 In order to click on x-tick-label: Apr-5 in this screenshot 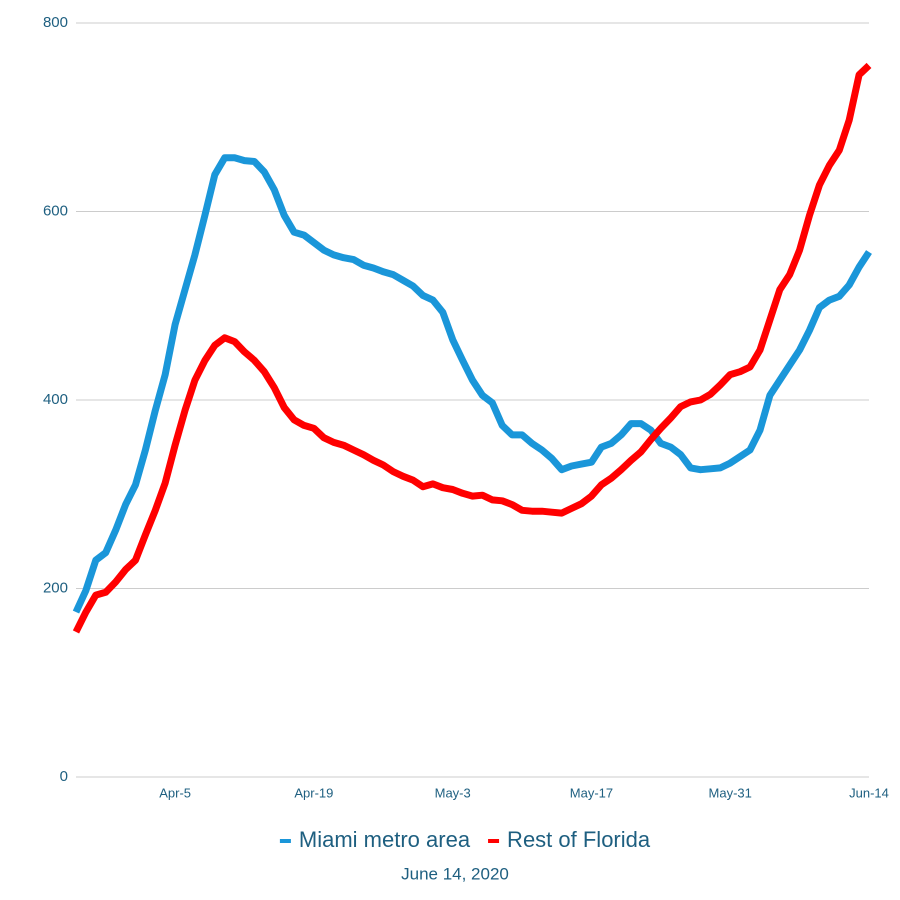, I will do `click(175, 792)`.